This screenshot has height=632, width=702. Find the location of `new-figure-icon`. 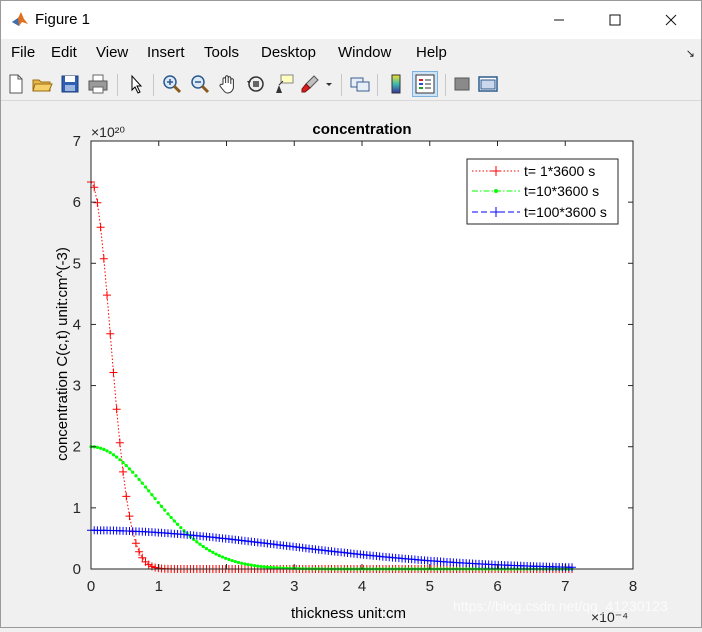

new-figure-icon is located at coordinates (16, 84).